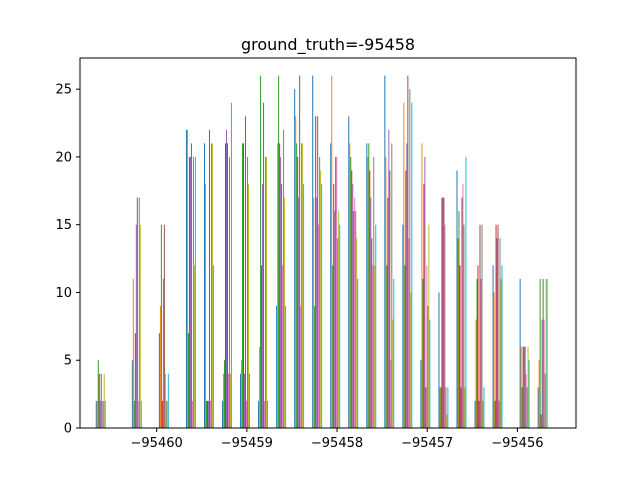 The image size is (640, 480). What do you see at coordinates (322, 306) in the screenshot?
I see `bar-cluster10-series9` at bounding box center [322, 306].